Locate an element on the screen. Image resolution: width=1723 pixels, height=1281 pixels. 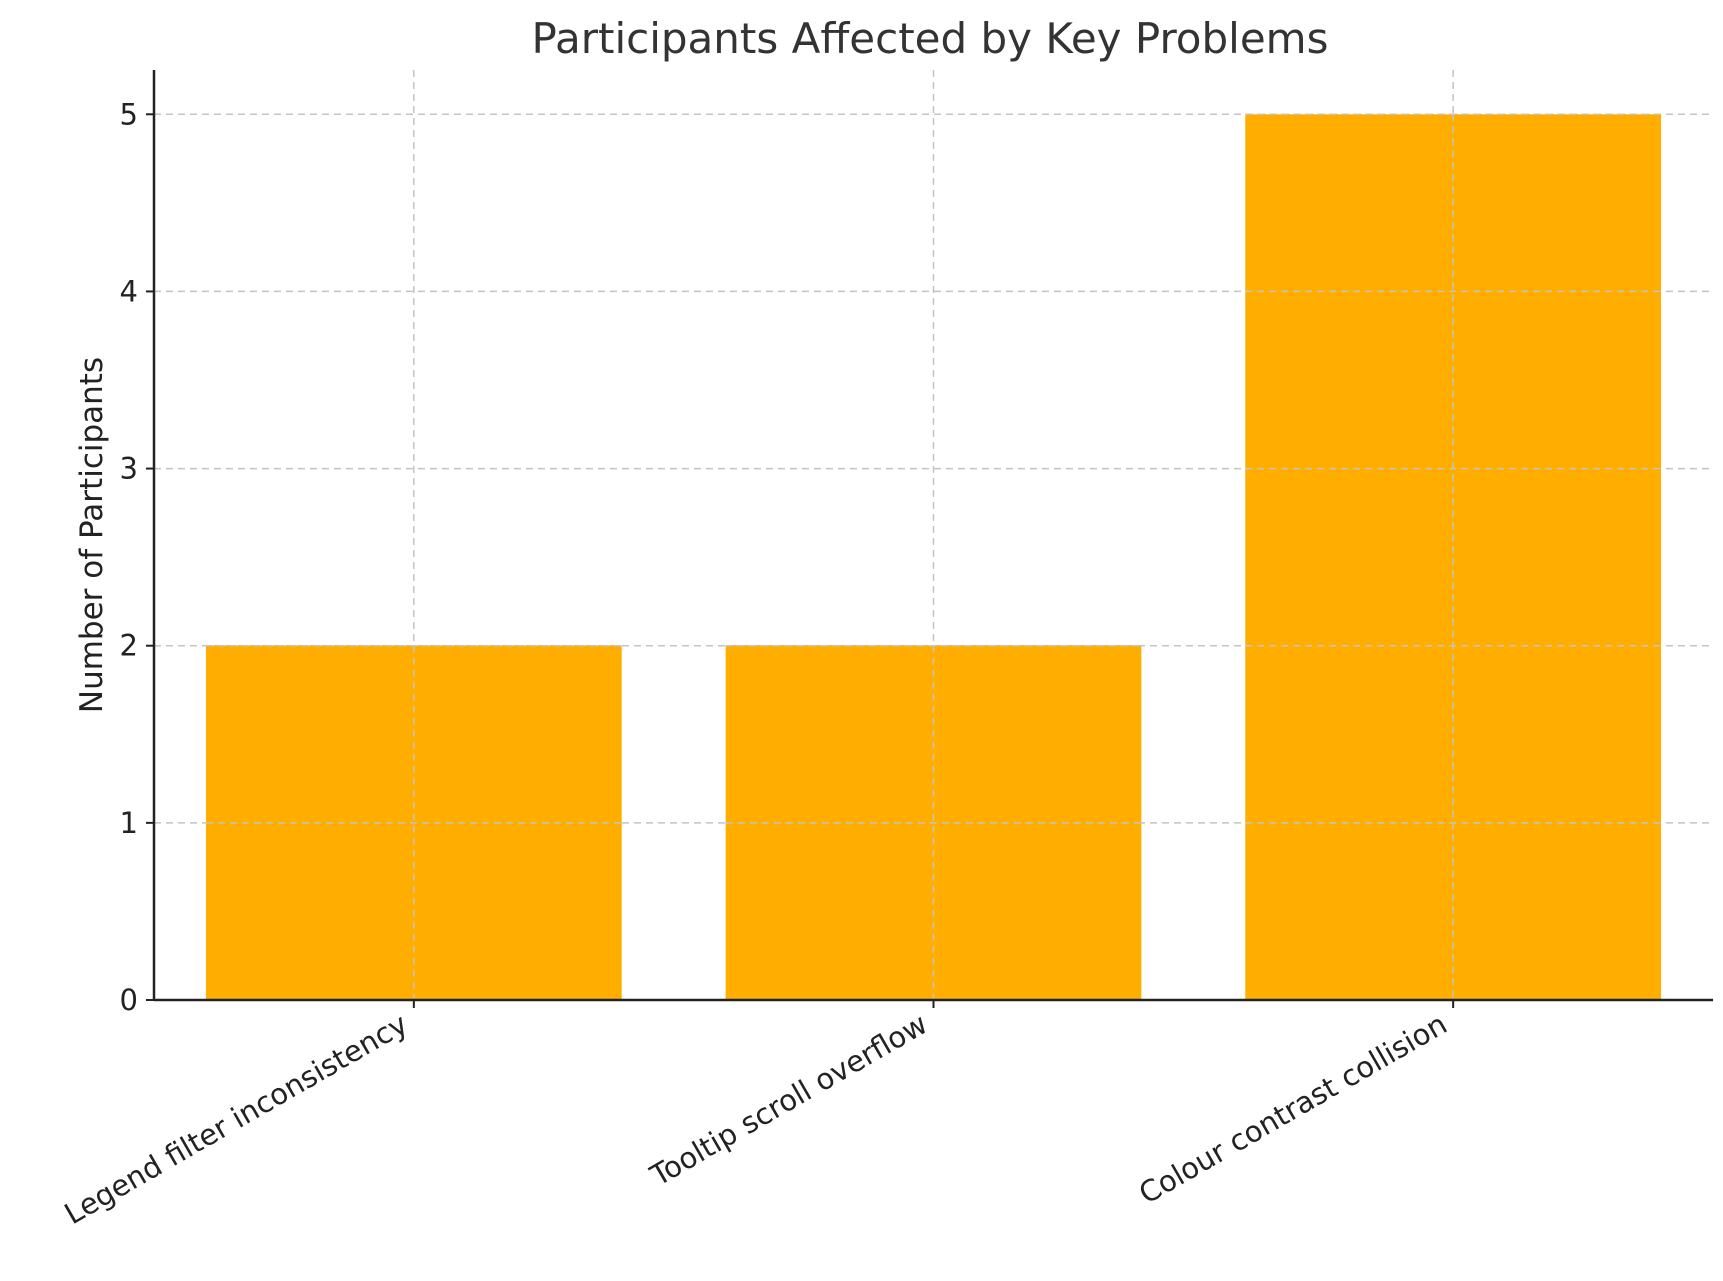
x-tick-label: Colour contrast collision is located at coordinates (1293, 1109).